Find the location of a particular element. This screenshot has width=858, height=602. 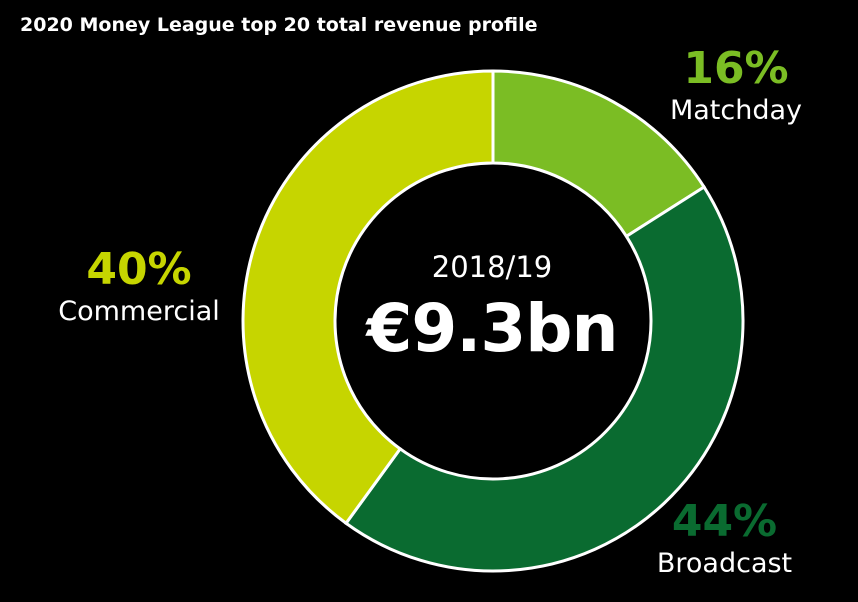

broadcast-name: Broadcast is located at coordinates (724, 563).